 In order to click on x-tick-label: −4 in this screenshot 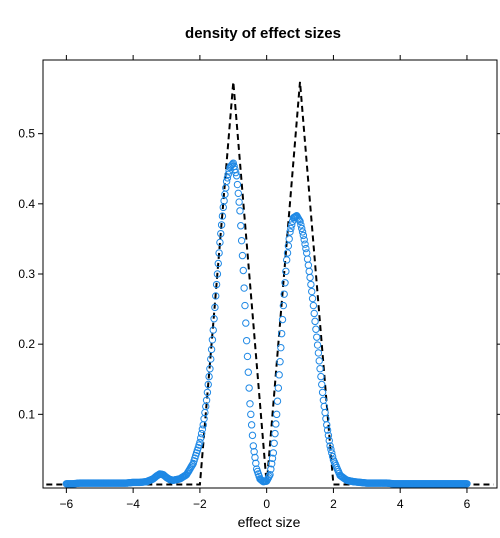, I will do `click(133, 504)`.